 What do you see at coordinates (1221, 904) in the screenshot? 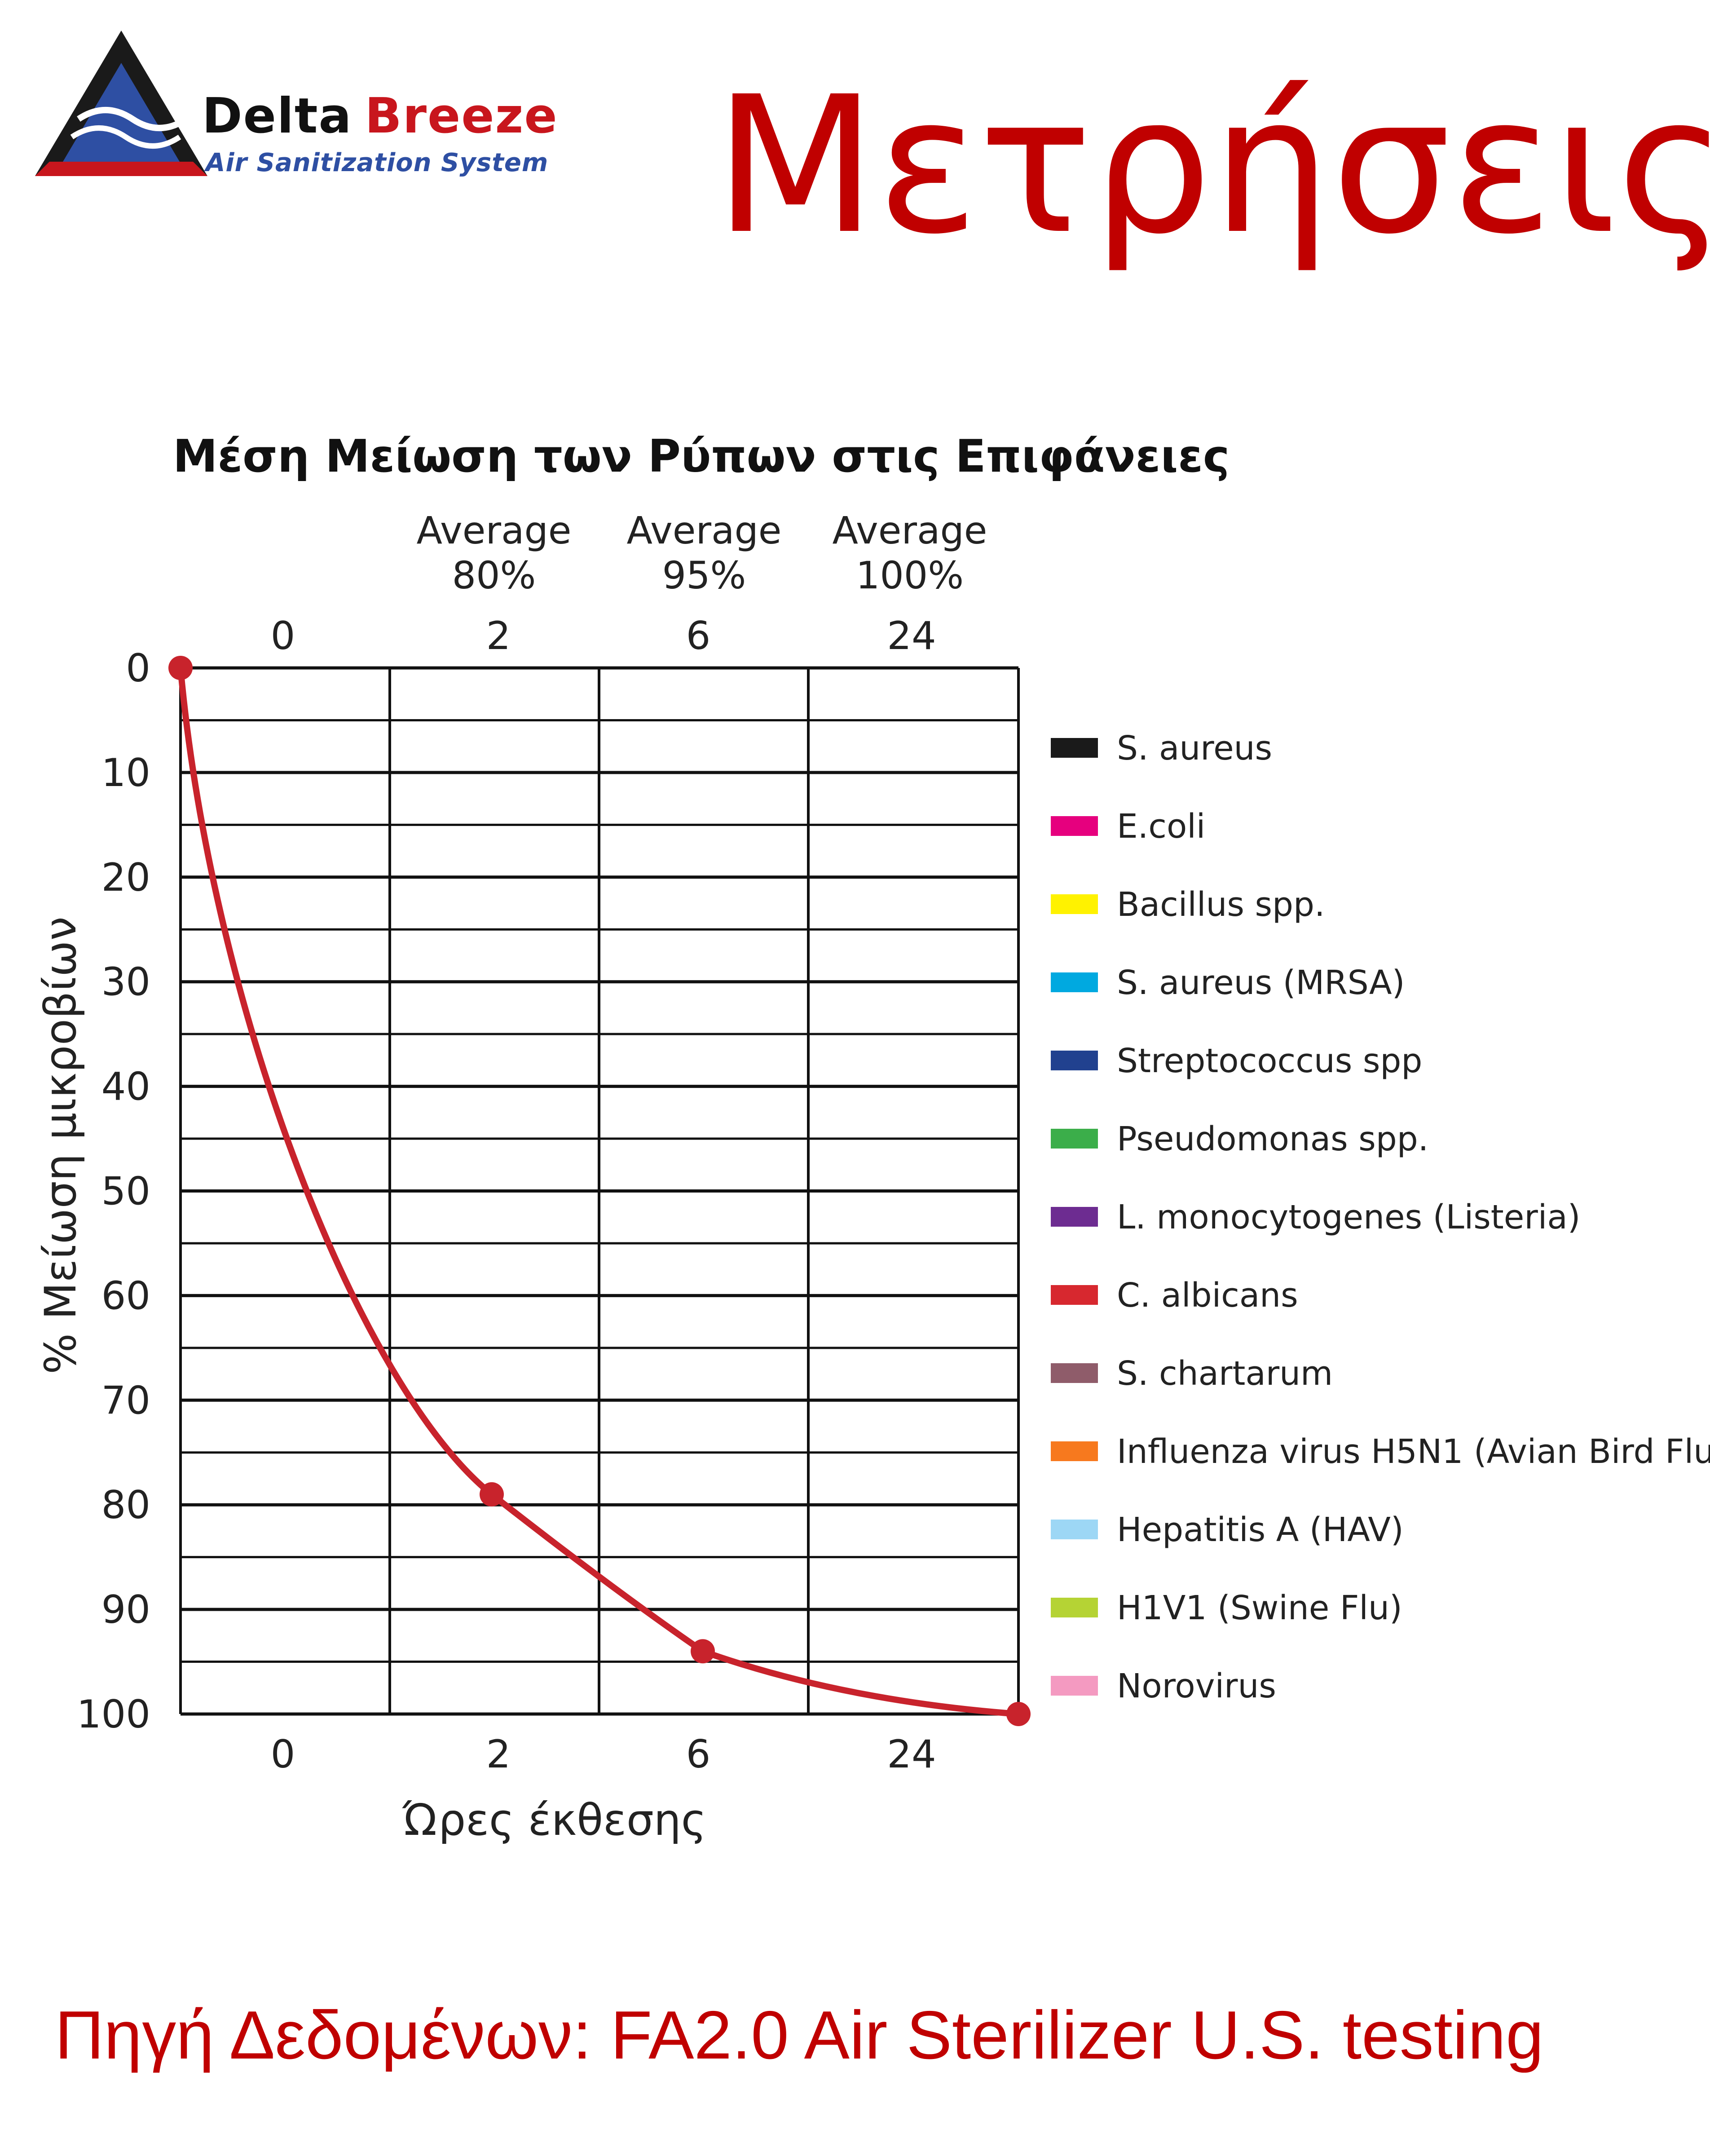
I see `legend-label: Bacillus spp.` at bounding box center [1221, 904].